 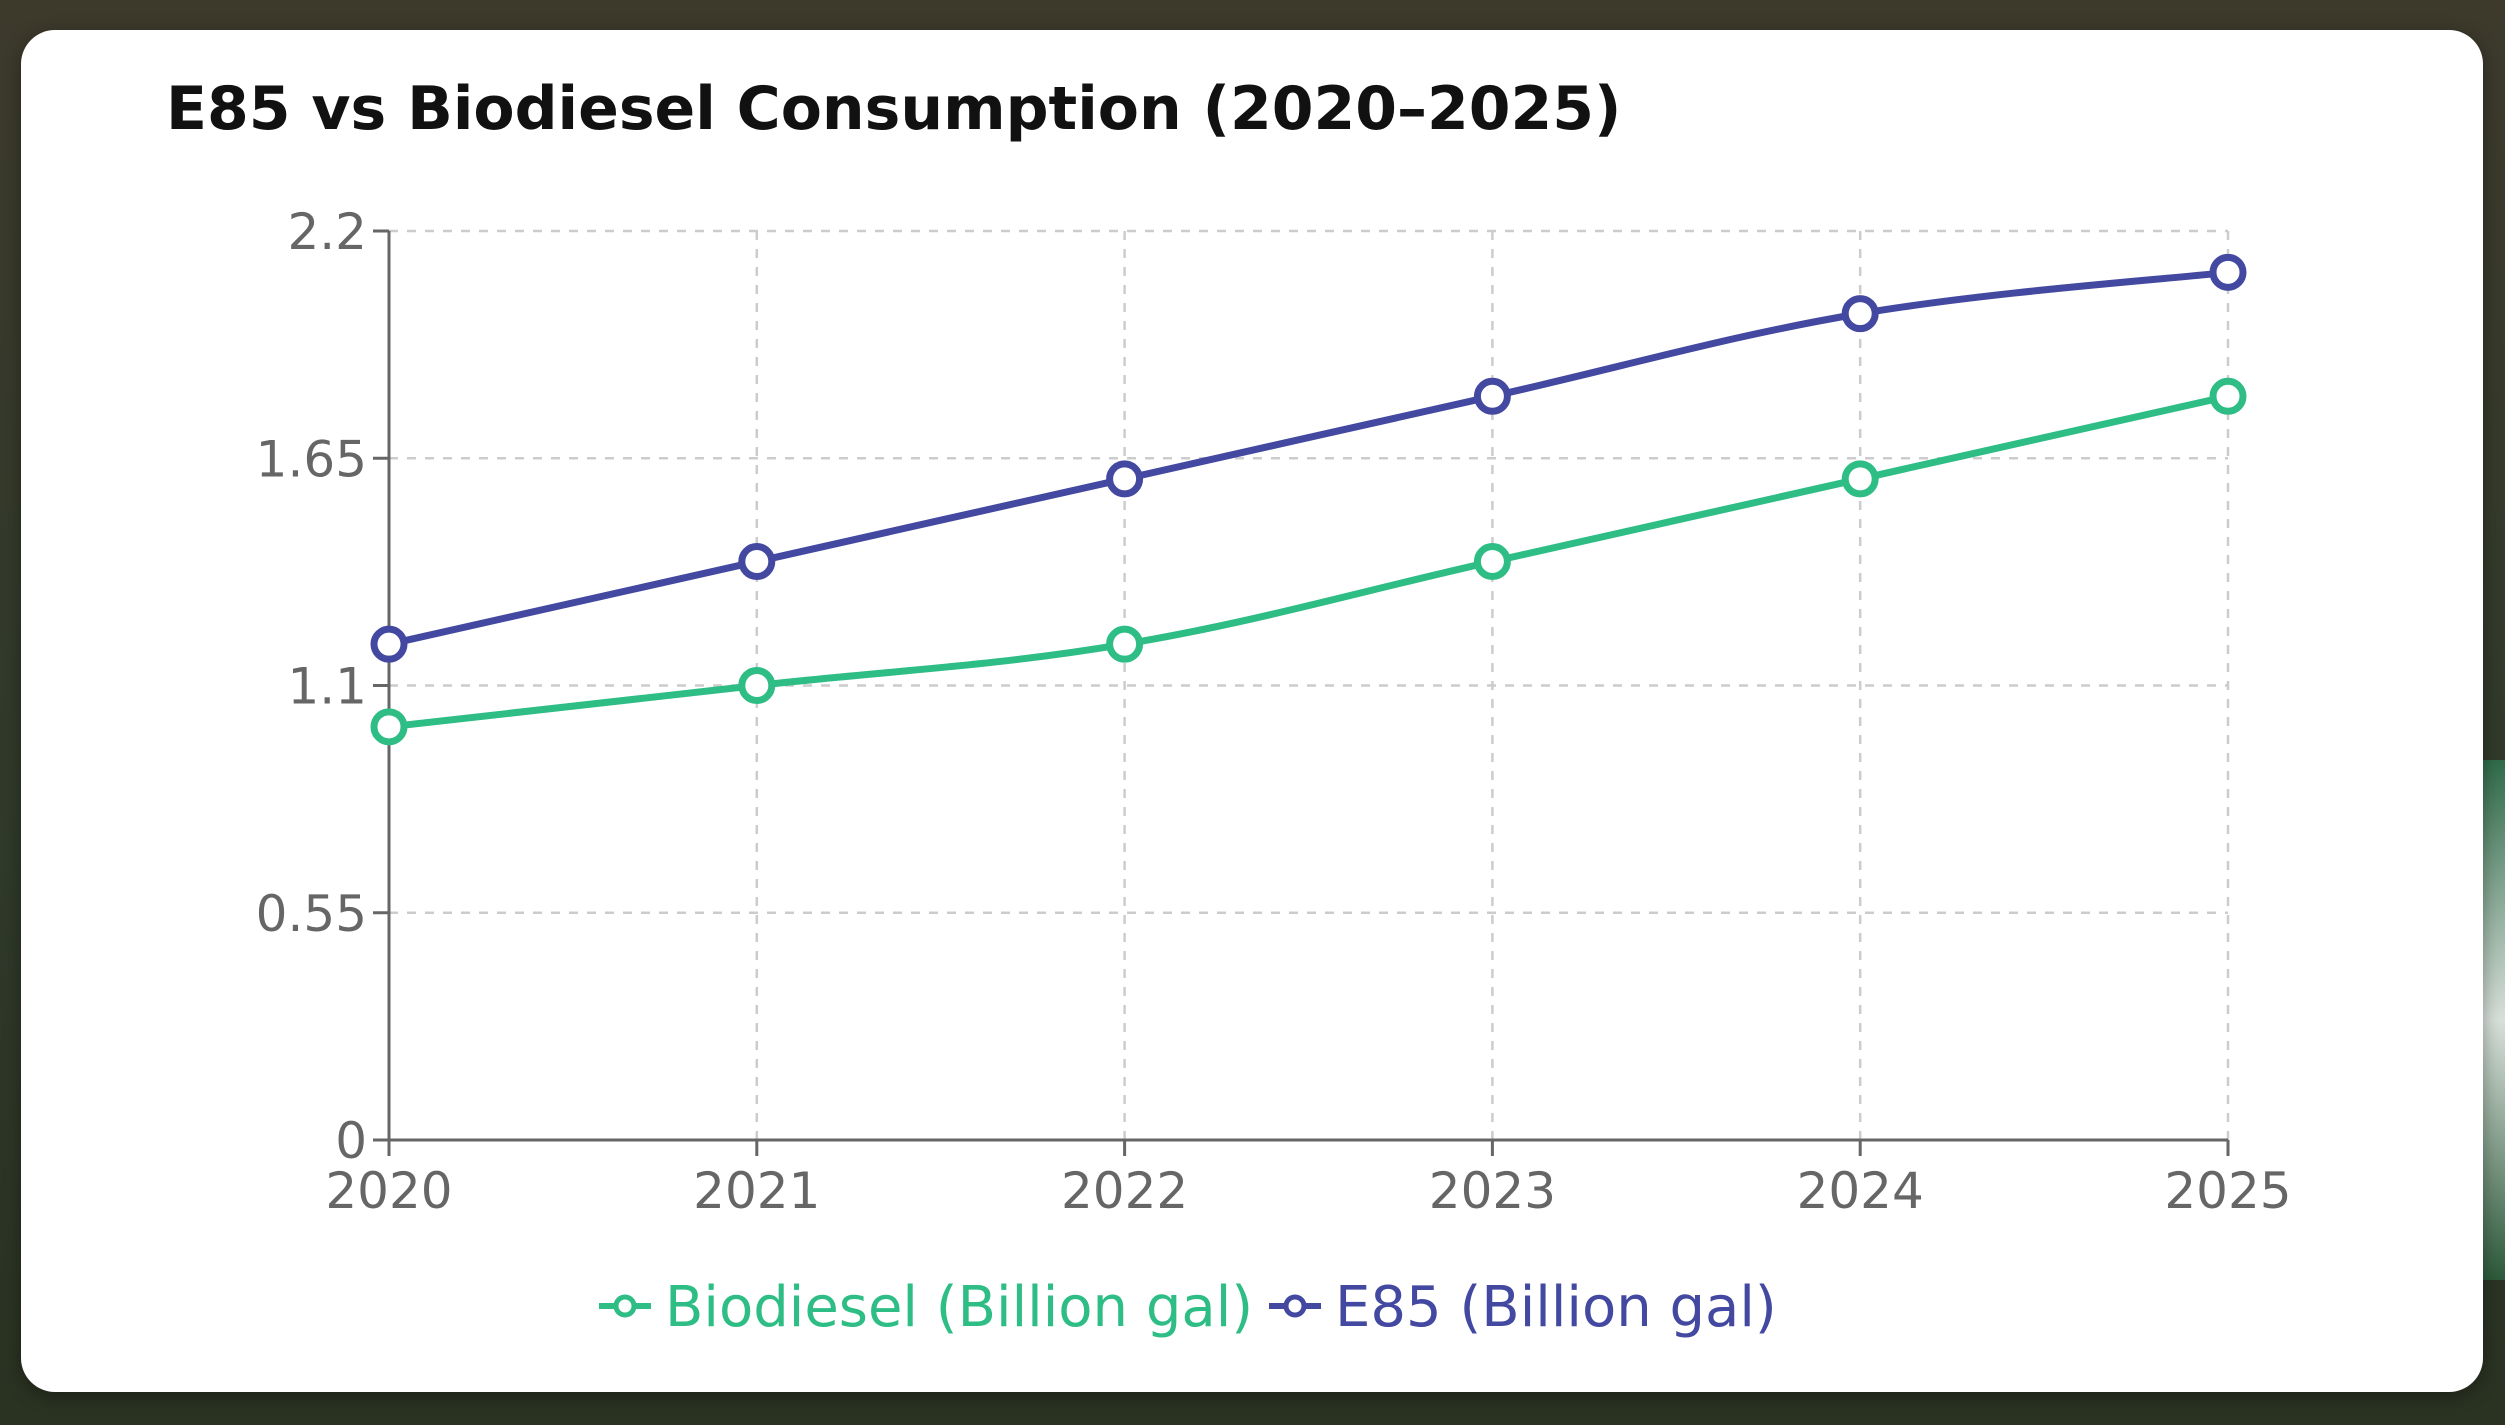 I want to click on y-tick-label: 1.1, so click(x=327, y=687).